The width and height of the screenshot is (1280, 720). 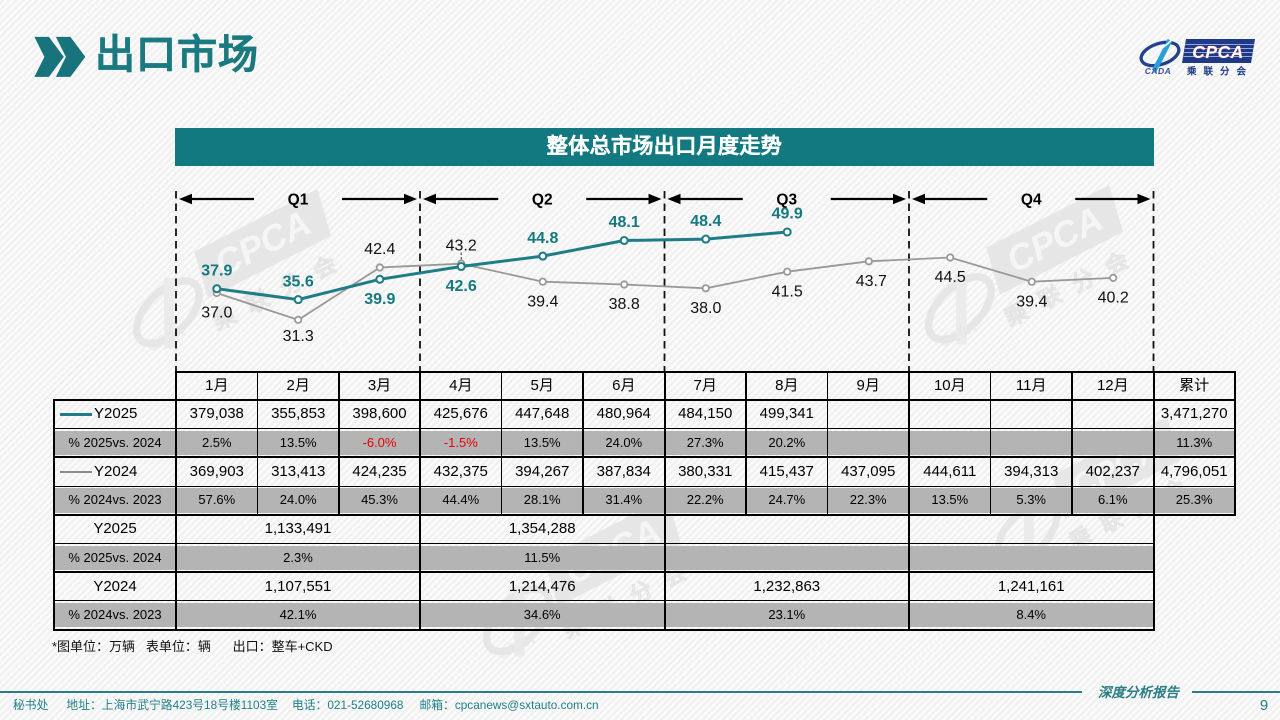 I want to click on svg-text: 43.7, so click(x=871, y=281).